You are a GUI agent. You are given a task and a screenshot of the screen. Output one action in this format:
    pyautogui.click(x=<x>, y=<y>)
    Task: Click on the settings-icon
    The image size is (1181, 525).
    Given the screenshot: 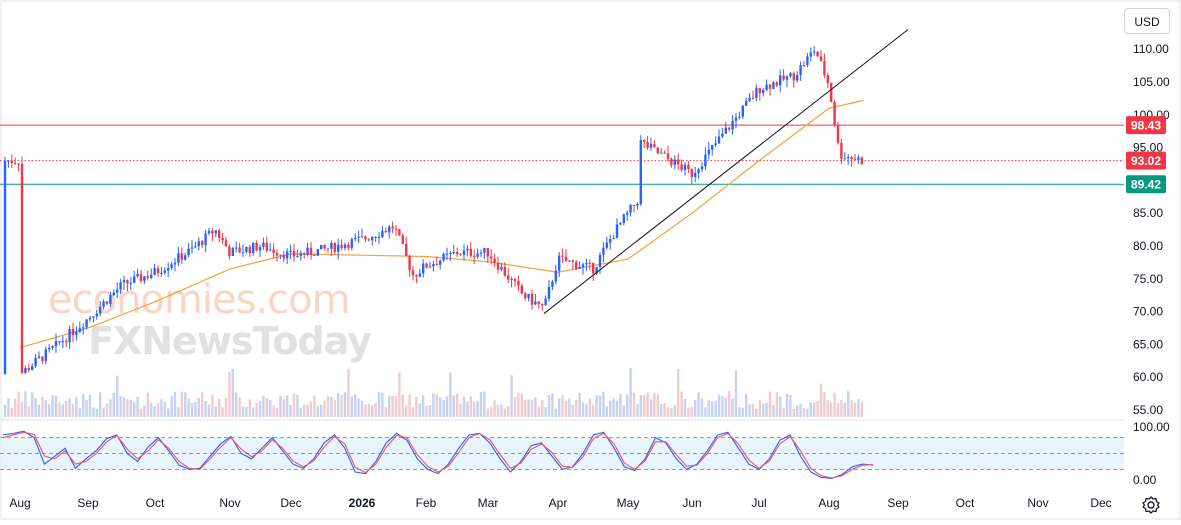 What is the action you would take?
    pyautogui.click(x=1151, y=505)
    